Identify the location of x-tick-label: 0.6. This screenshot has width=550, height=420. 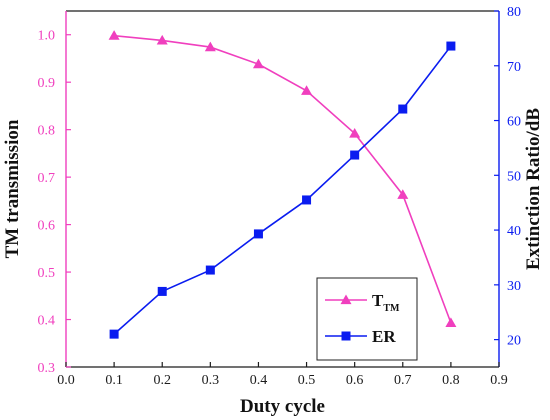
(355, 380).